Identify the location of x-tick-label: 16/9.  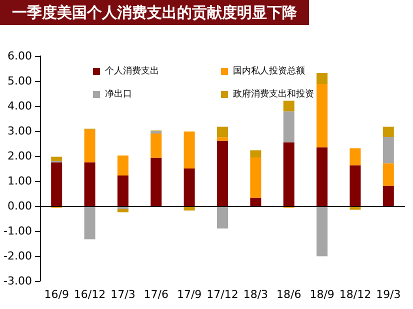
(56, 294).